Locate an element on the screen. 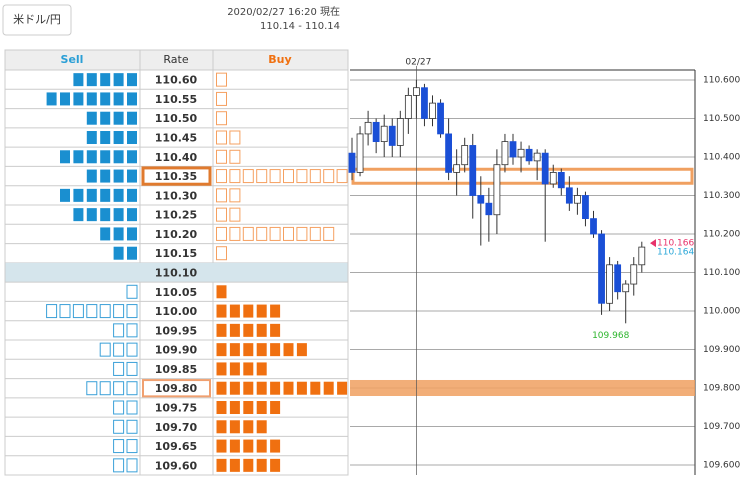 The image size is (740, 483). pair-button is located at coordinates (37, 20).